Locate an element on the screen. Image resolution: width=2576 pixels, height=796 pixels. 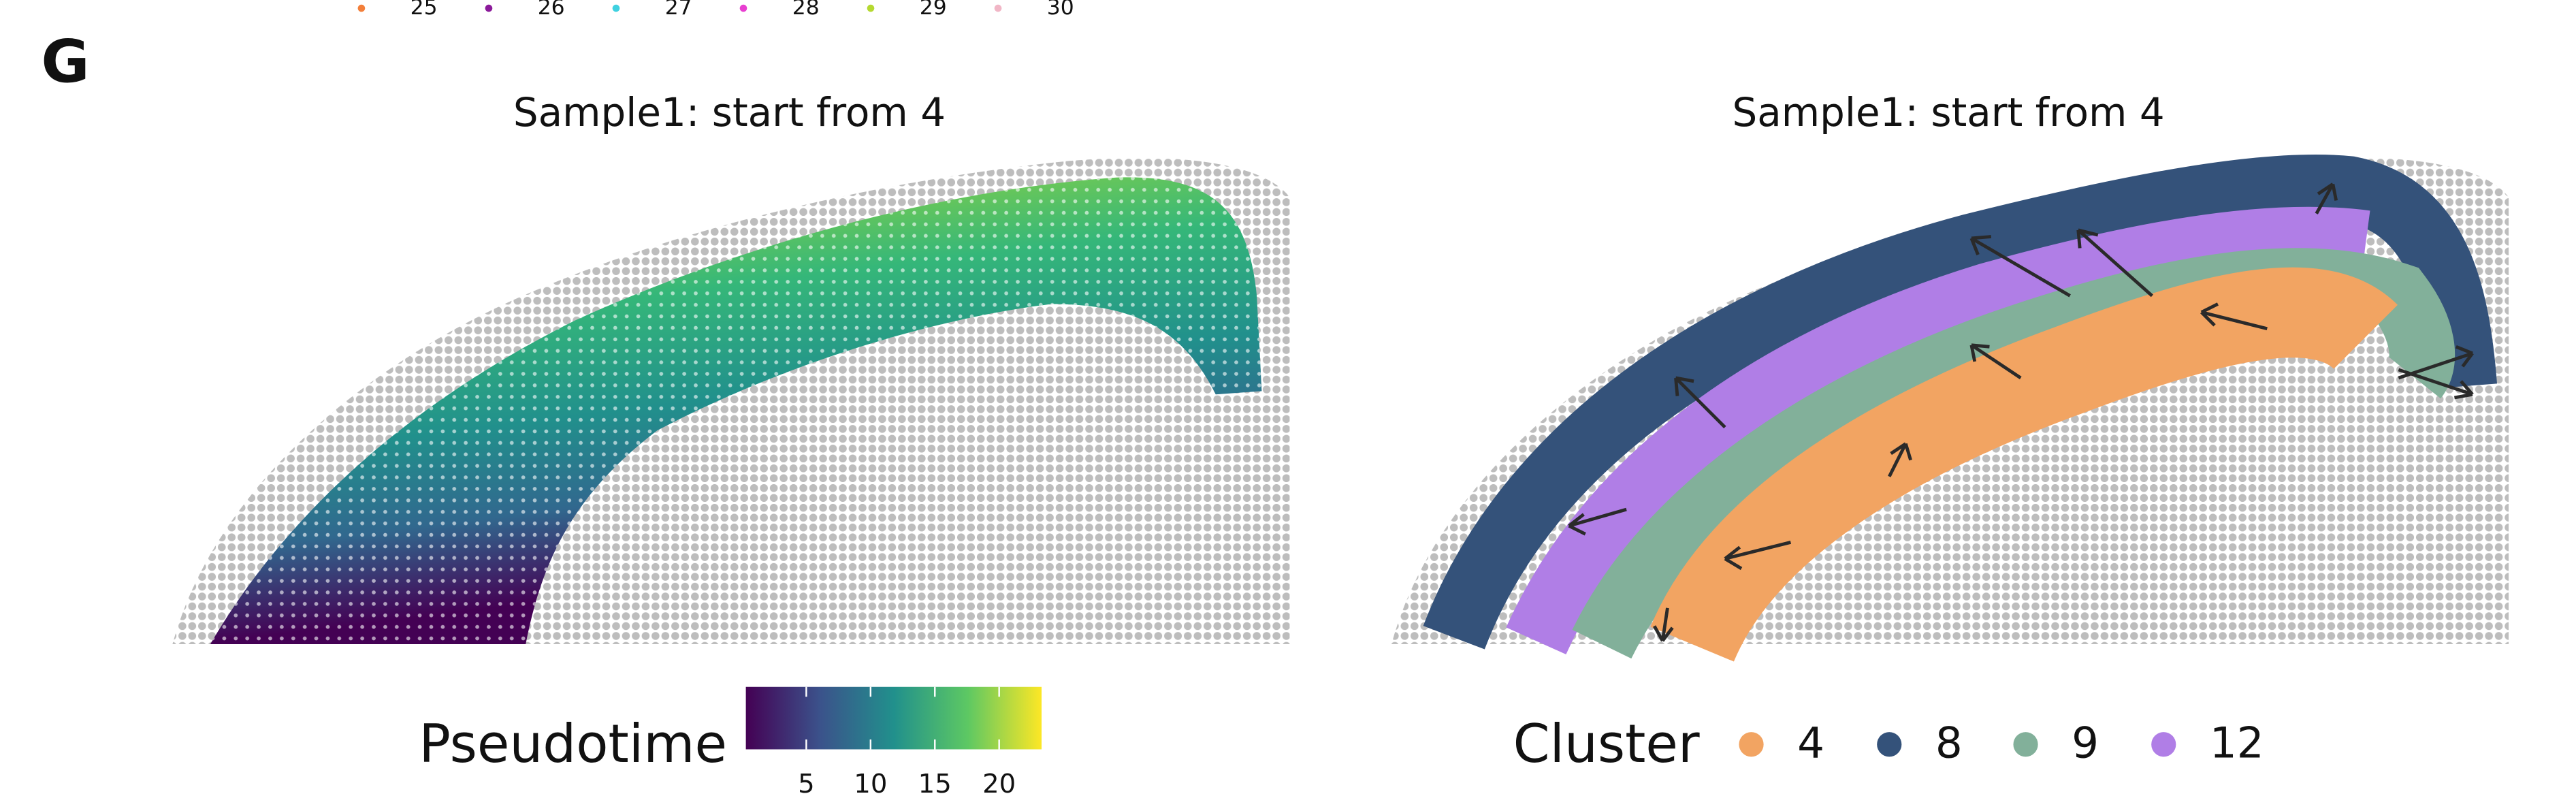
legend-label: 4 is located at coordinates (1811, 743).